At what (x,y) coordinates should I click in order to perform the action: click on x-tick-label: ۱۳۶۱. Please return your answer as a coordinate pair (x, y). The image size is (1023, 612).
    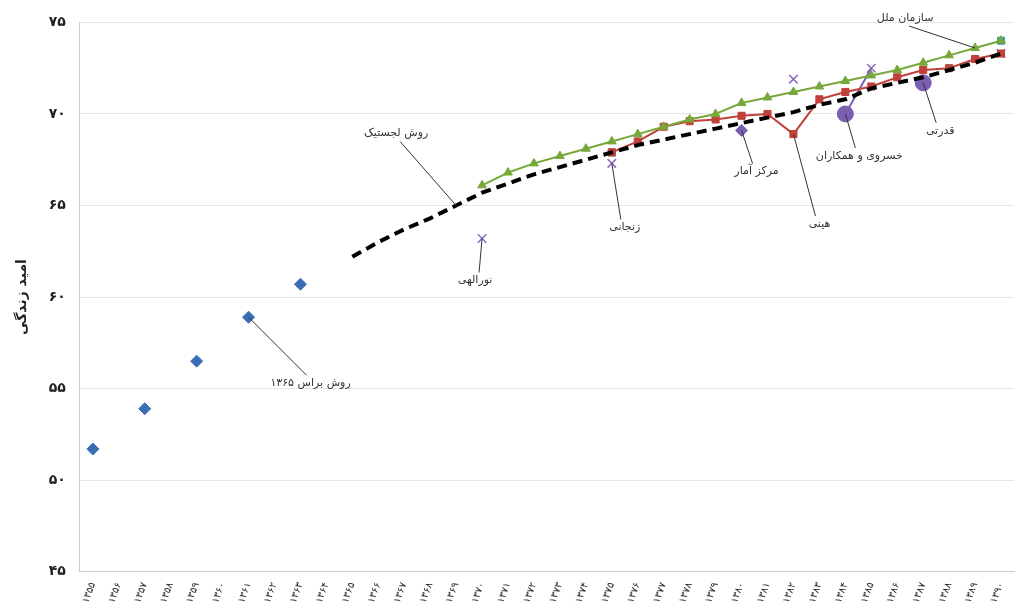
    Looking at the image, I should click on (244, 592).